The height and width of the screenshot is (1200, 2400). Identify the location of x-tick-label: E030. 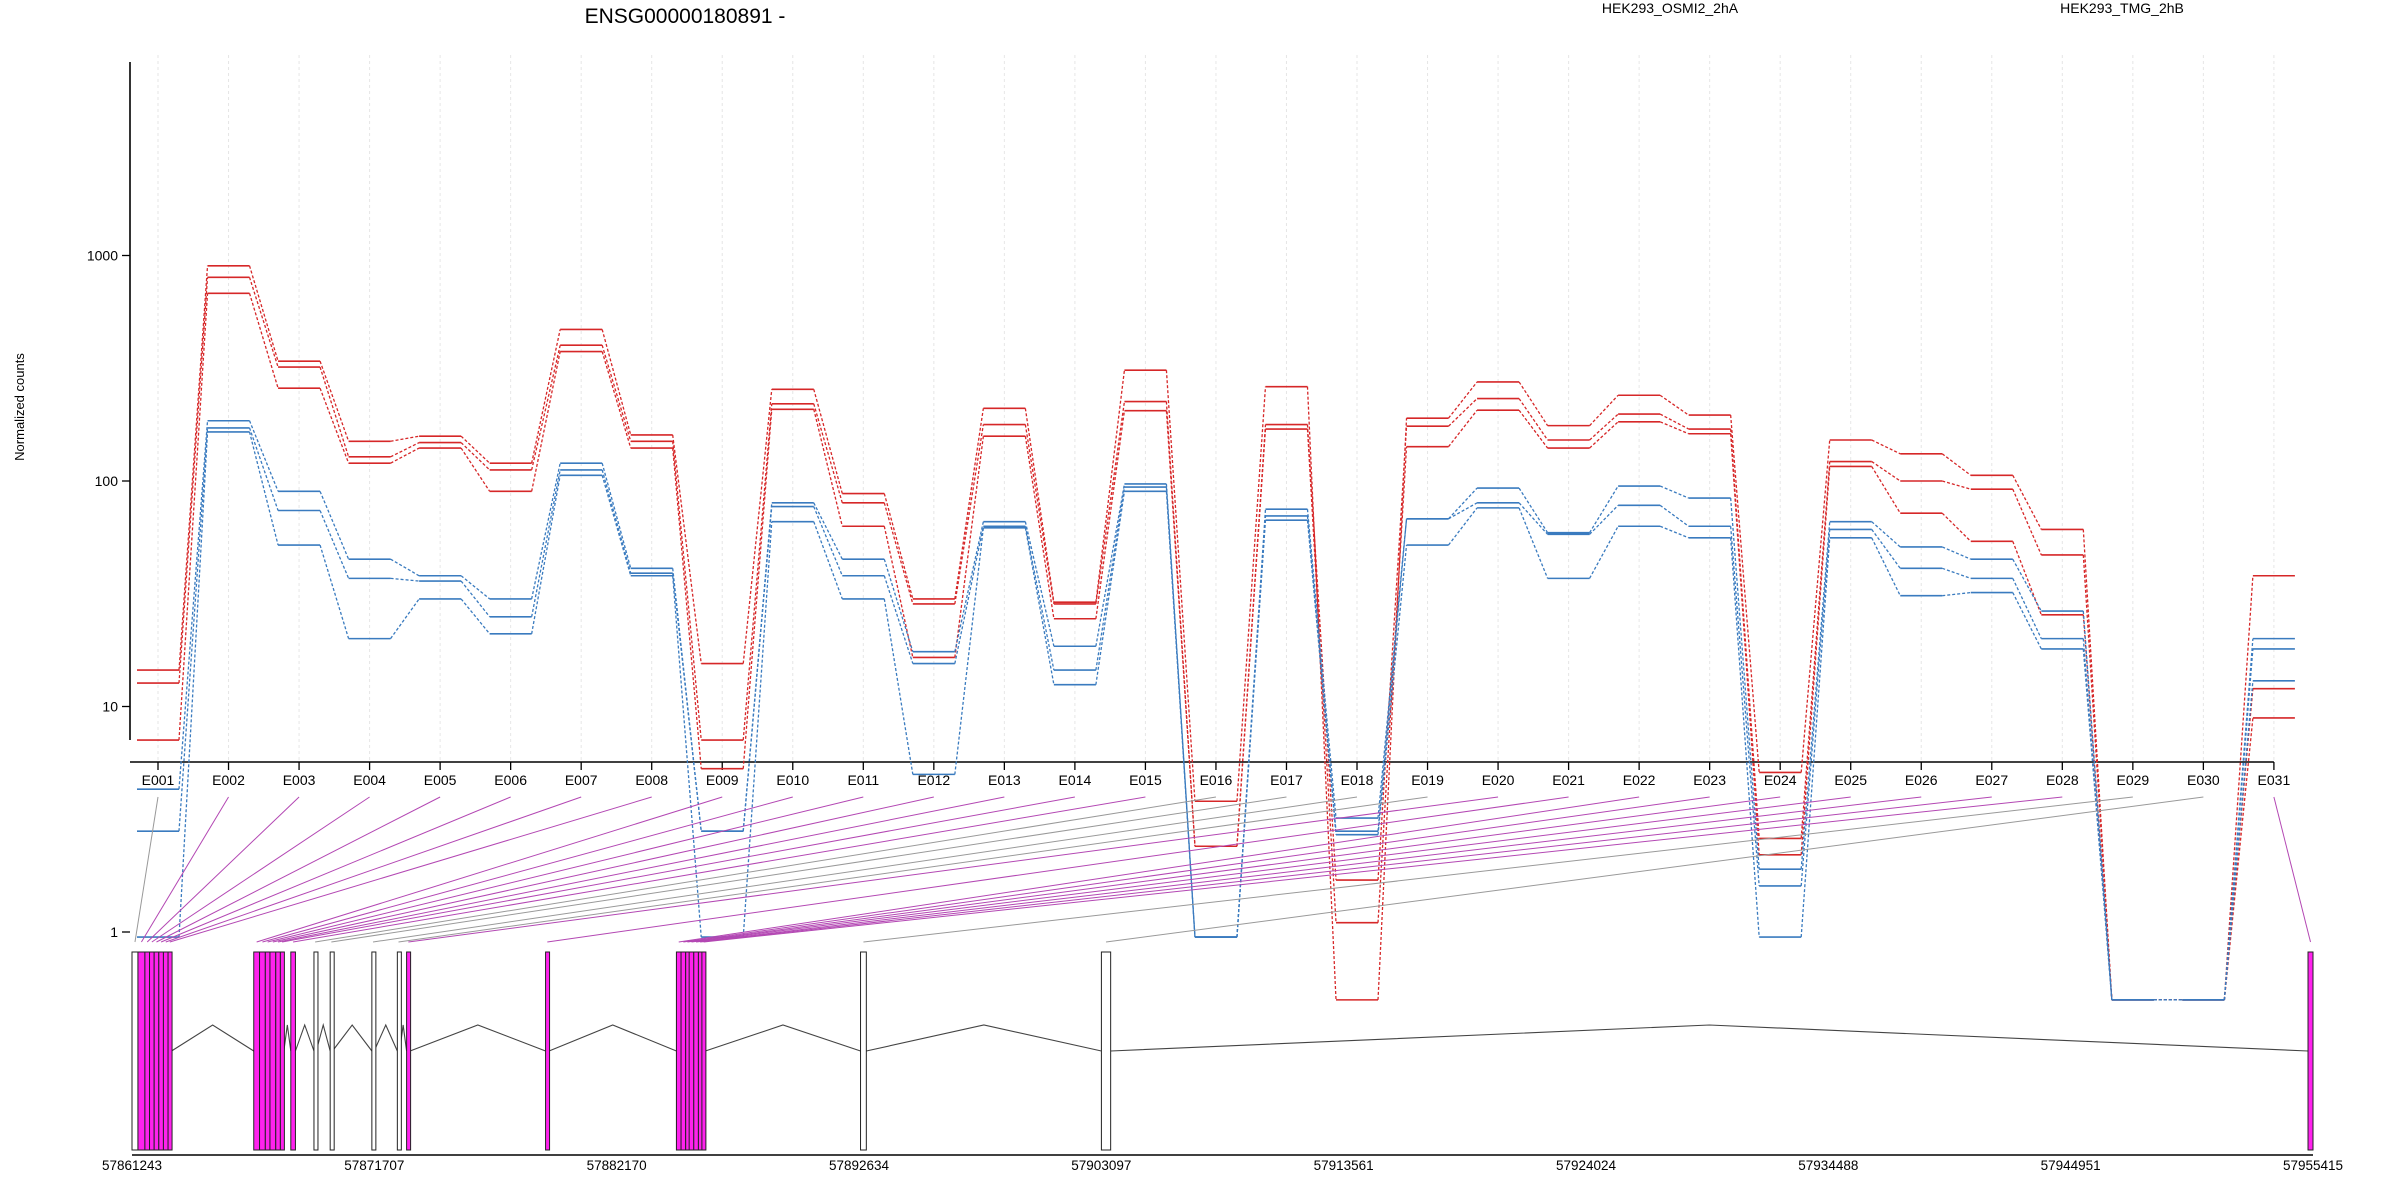
(2203, 780).